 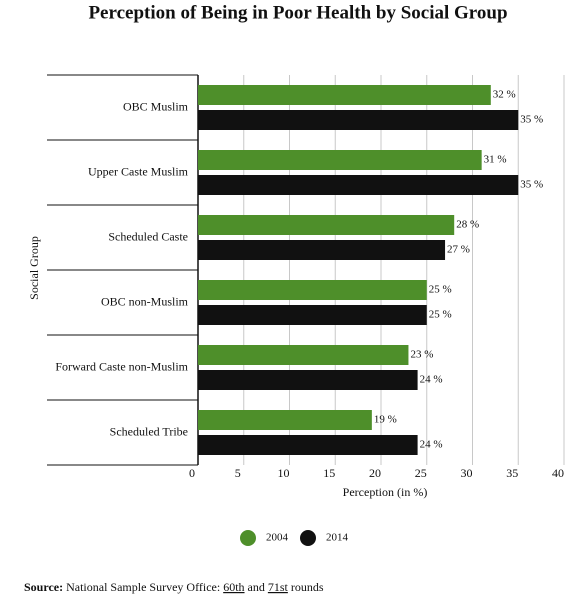 What do you see at coordinates (375, 473) in the screenshot?
I see `x-tick-label: 20` at bounding box center [375, 473].